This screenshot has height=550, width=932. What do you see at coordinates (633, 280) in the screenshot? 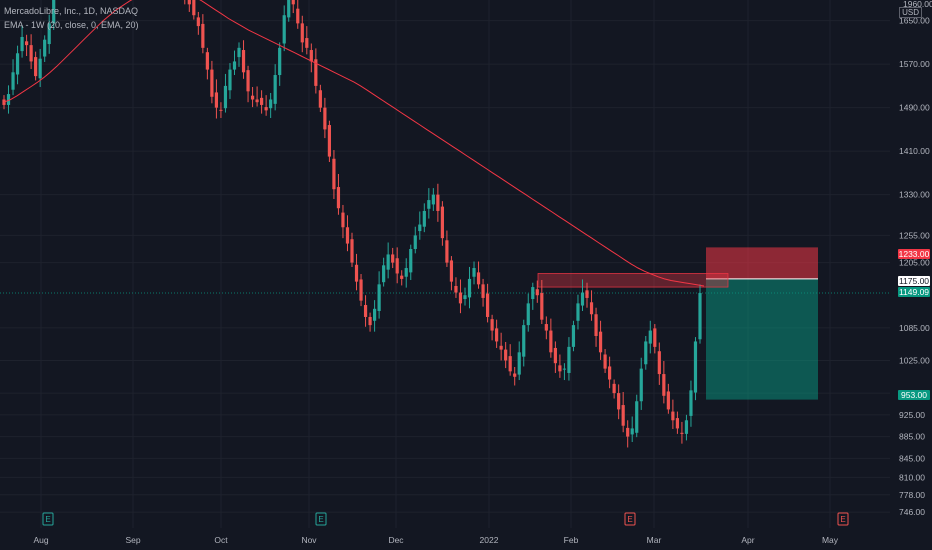
I see `resistance-zone` at bounding box center [633, 280].